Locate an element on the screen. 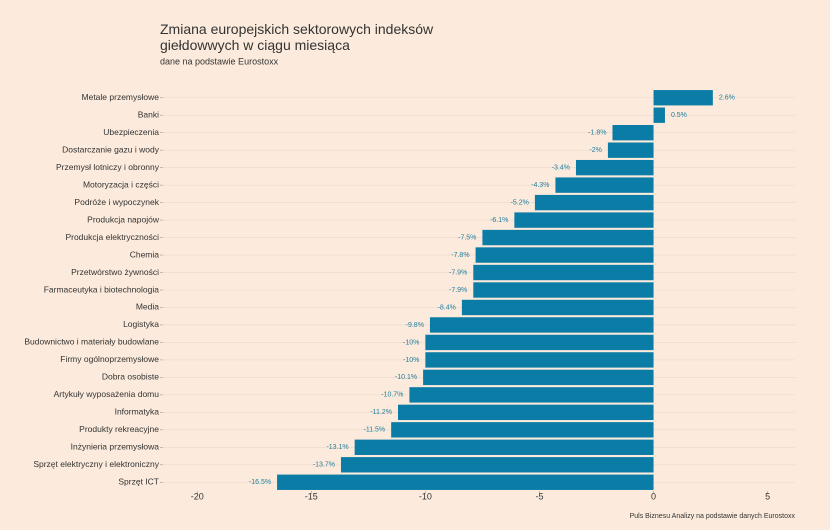 The width and height of the screenshot is (830, 530). y-tick-label: Artykuły wyposażenia domu is located at coordinates (107, 394).